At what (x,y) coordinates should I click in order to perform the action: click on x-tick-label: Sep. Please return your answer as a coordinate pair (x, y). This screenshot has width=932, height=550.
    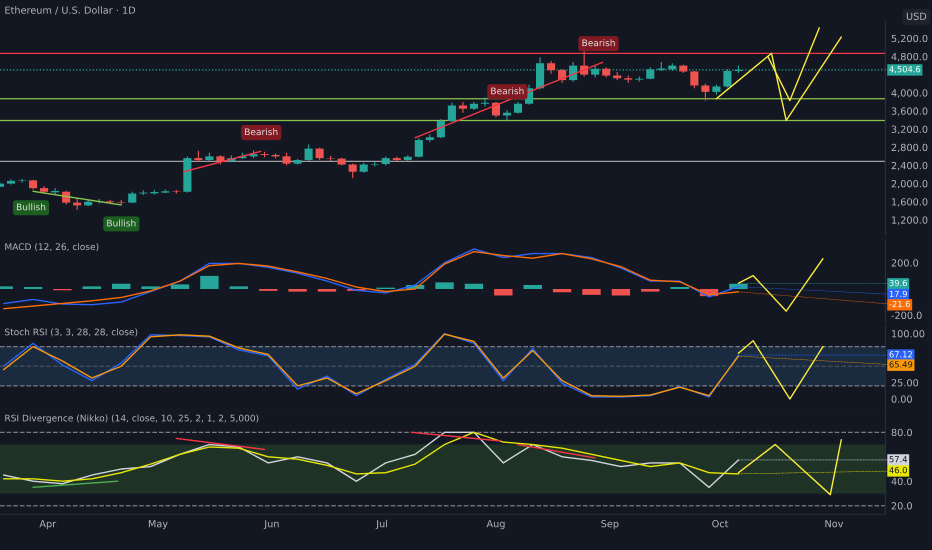
    Looking at the image, I should click on (609, 525).